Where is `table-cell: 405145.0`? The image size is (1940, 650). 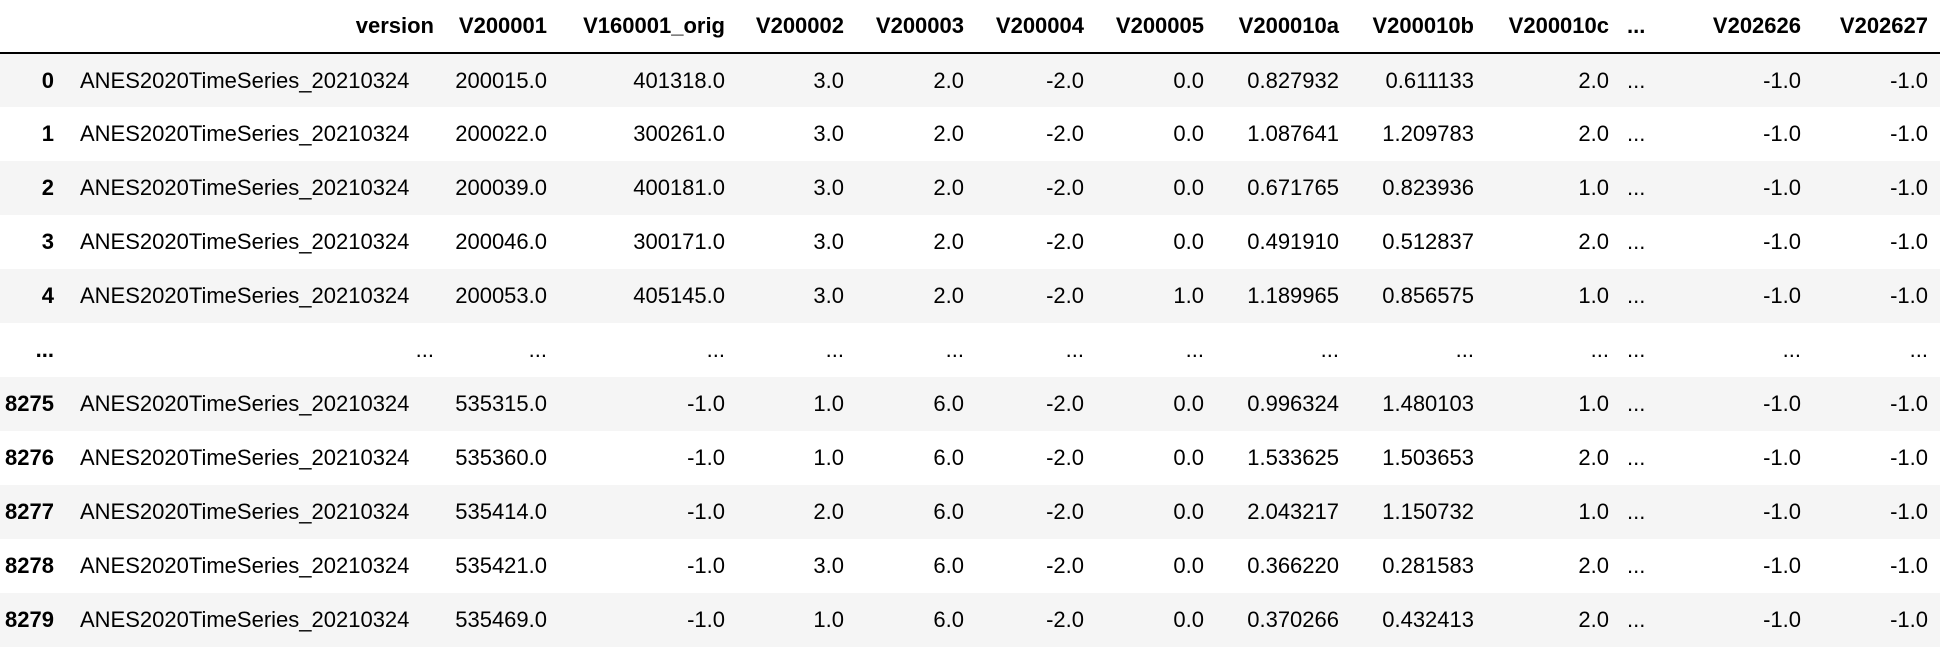
table-cell: 405145.0 is located at coordinates (679, 295).